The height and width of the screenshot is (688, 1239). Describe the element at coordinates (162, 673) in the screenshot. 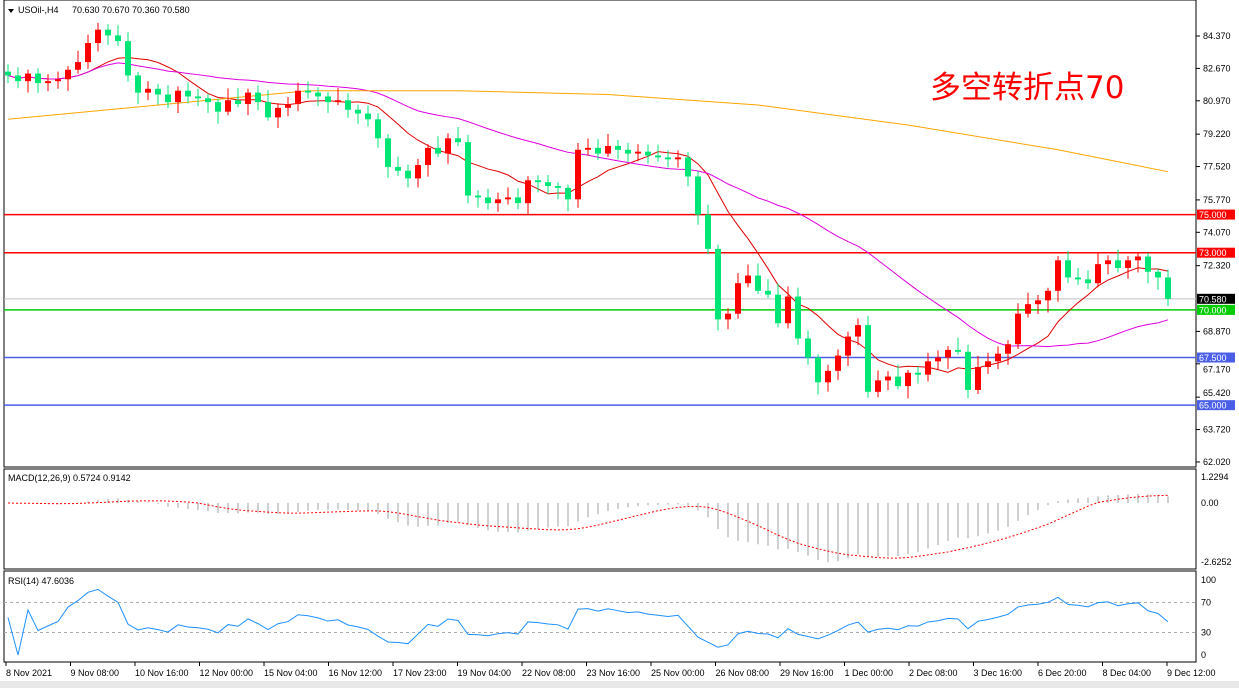

I see `time-tick-label: 10 Nov 16:00` at that location.